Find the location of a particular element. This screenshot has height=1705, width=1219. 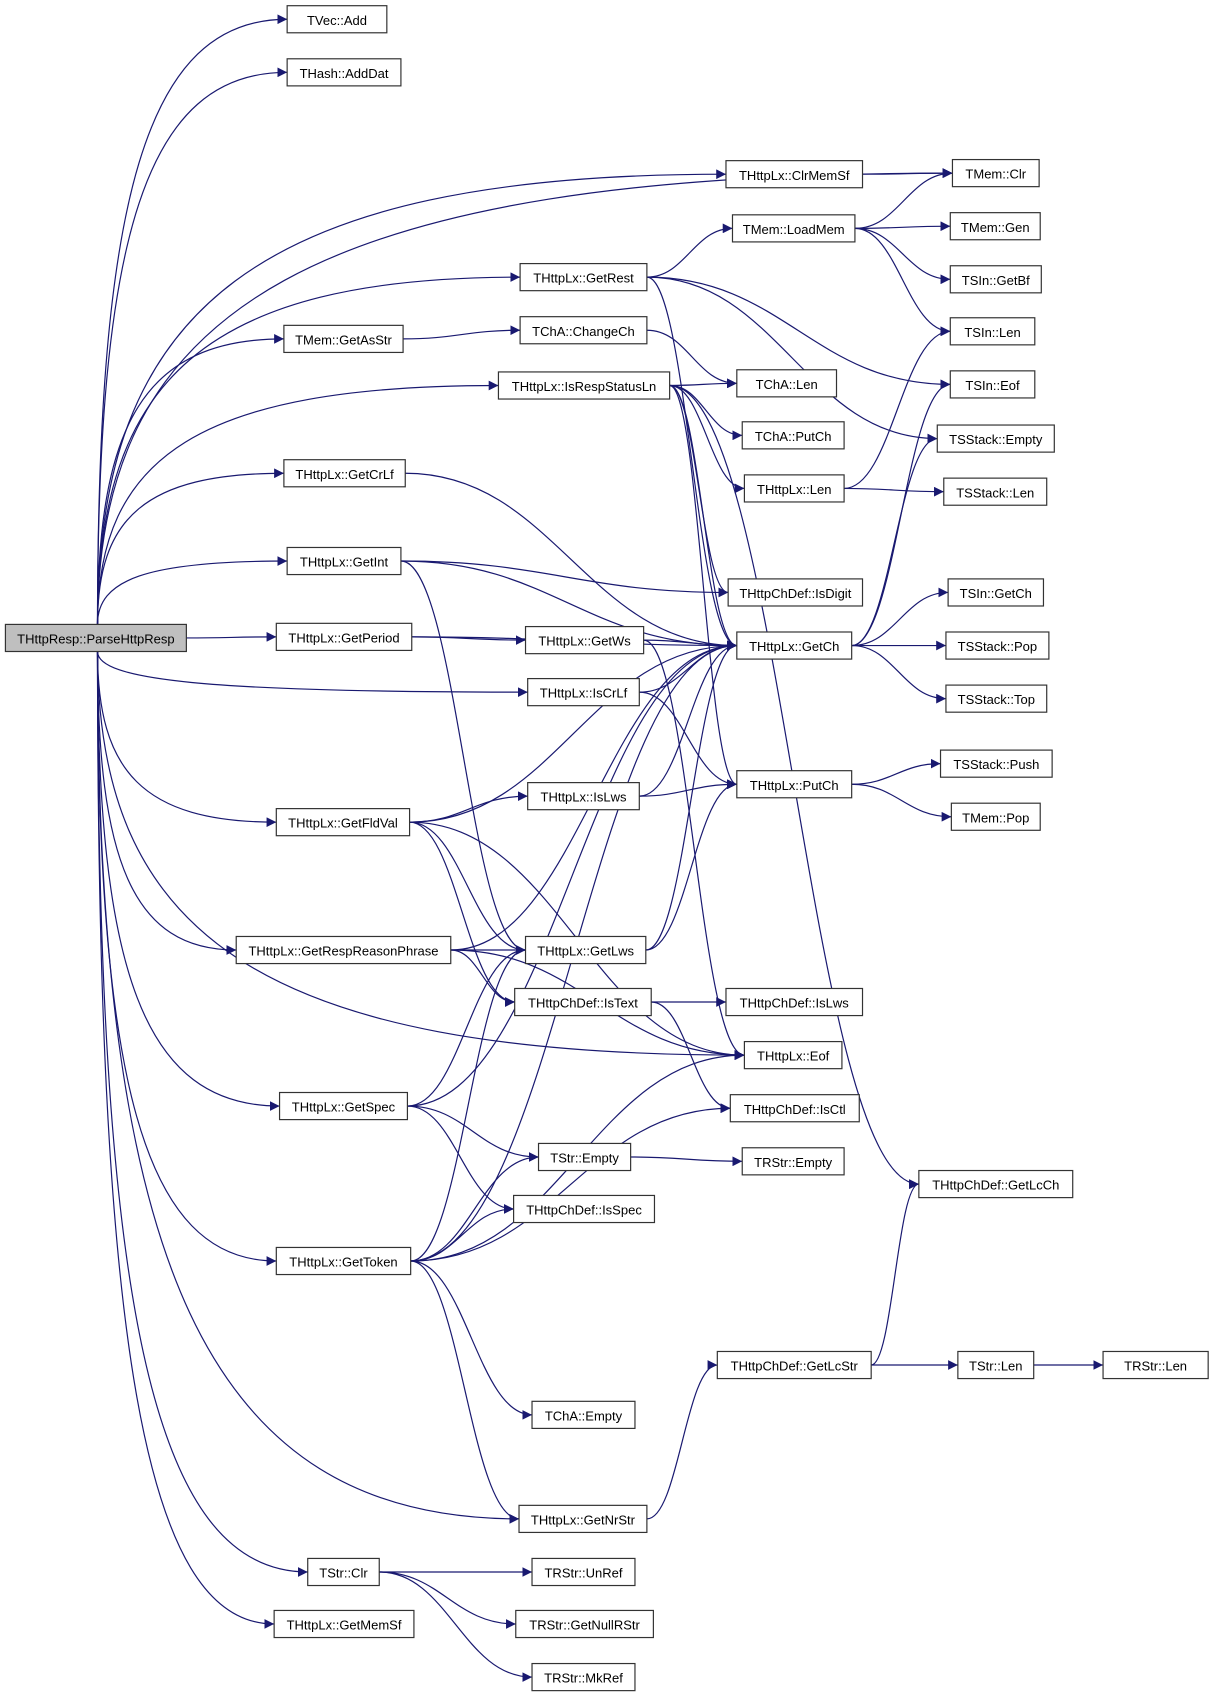

node-lxeof: THttpLx::Eof is located at coordinates (793, 1055).